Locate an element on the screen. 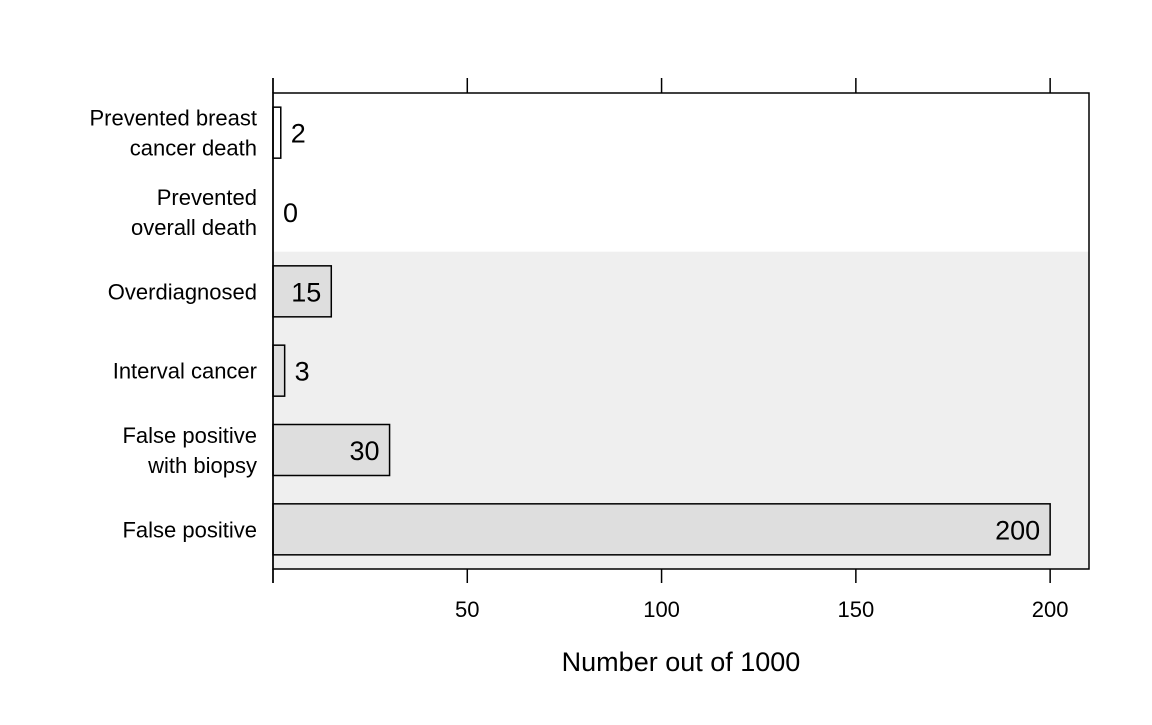 The height and width of the screenshot is (725, 1152). category-label: Prevented overall death is located at coordinates (194, 212).